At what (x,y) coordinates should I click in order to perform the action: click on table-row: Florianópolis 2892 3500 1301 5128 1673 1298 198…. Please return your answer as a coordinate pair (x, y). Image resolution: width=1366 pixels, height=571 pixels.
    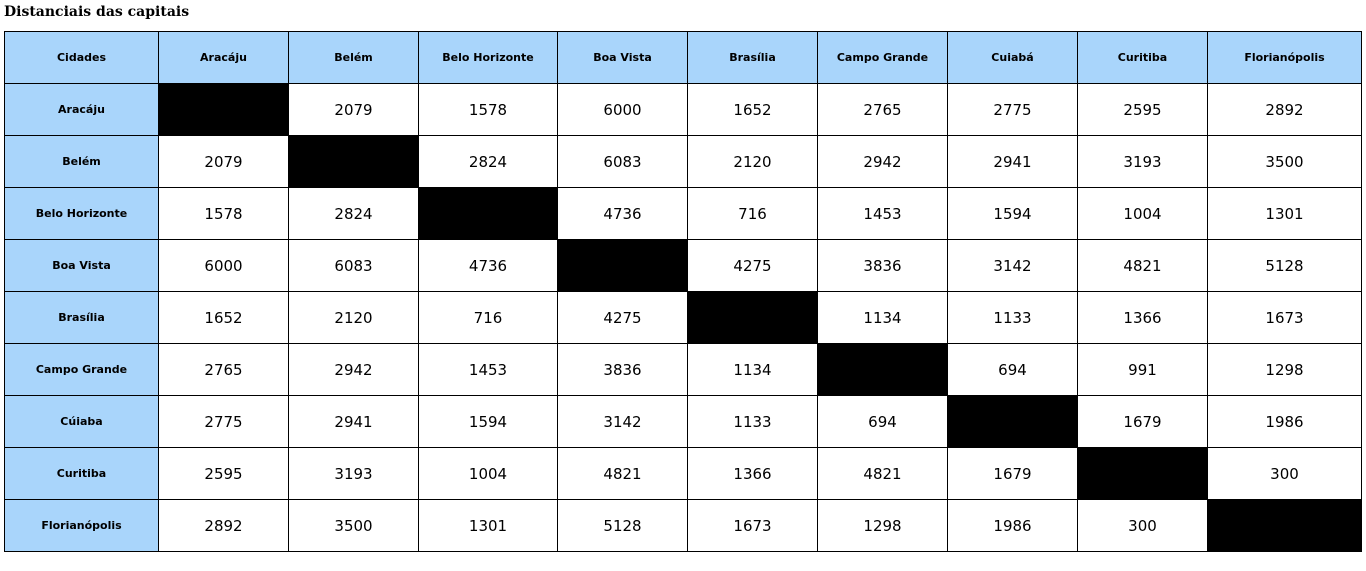
    Looking at the image, I should click on (683, 525).